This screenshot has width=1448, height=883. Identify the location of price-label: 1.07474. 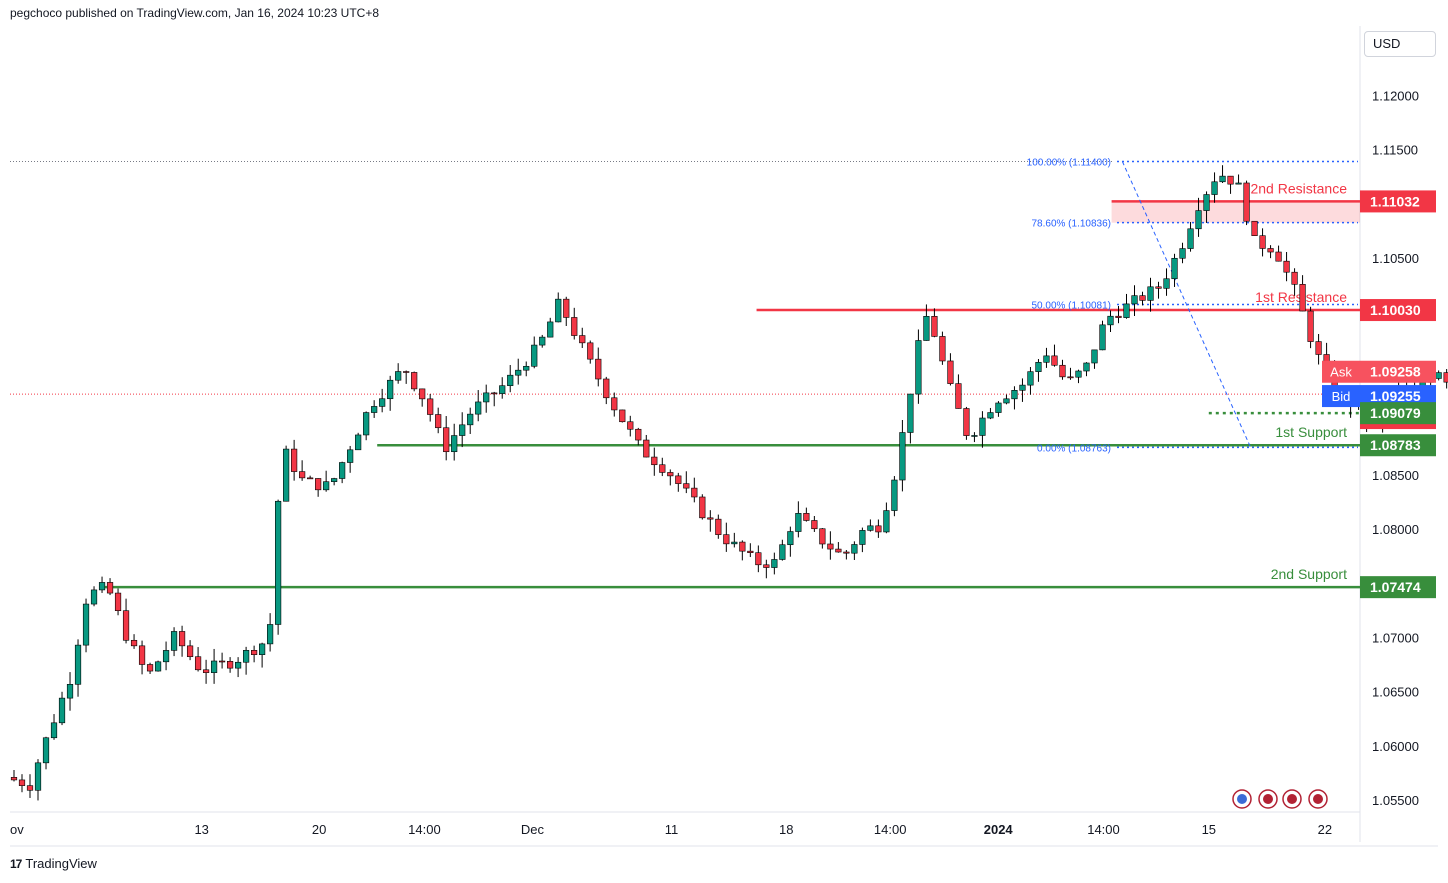
(1395, 587).